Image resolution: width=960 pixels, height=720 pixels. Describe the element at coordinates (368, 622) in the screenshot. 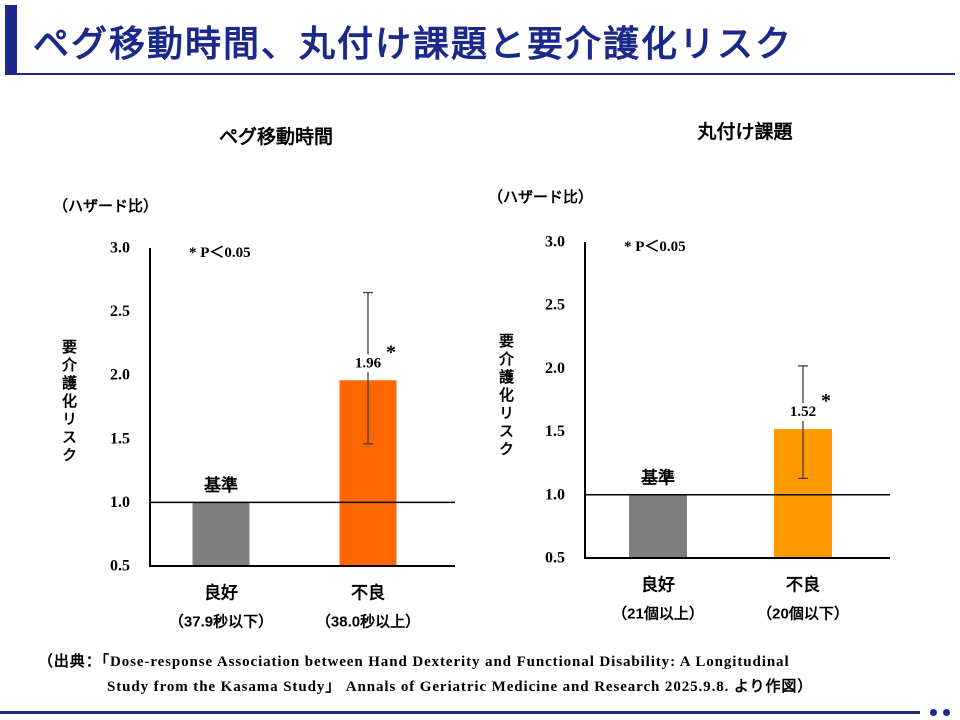

I see `category-sublabel: （38.0秒以上）` at that location.